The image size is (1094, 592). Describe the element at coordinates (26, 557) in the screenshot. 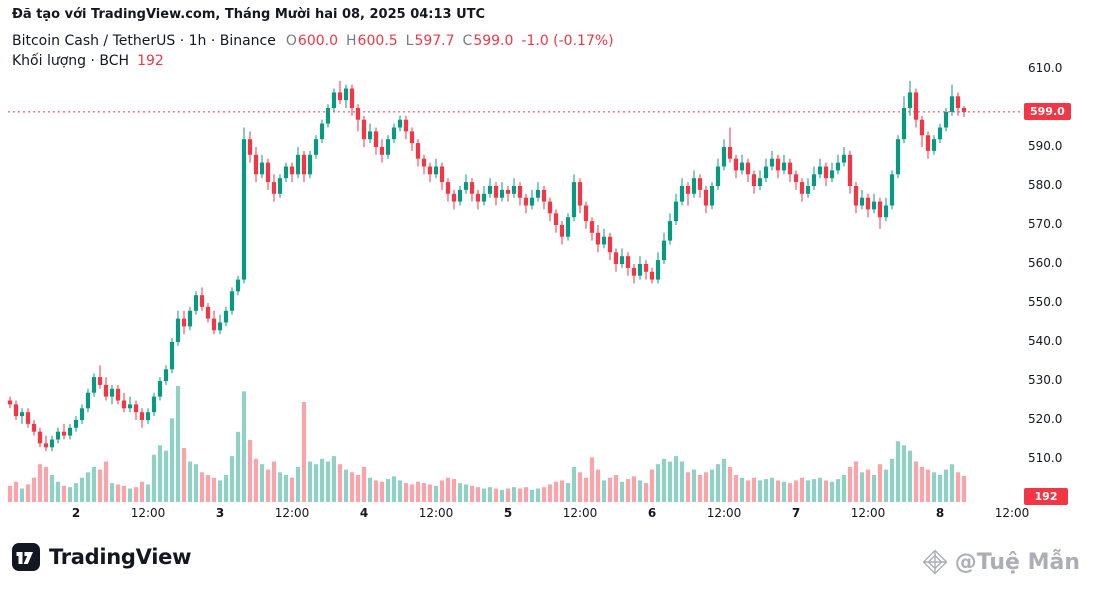

I see `tradingview-logo-icon` at that location.